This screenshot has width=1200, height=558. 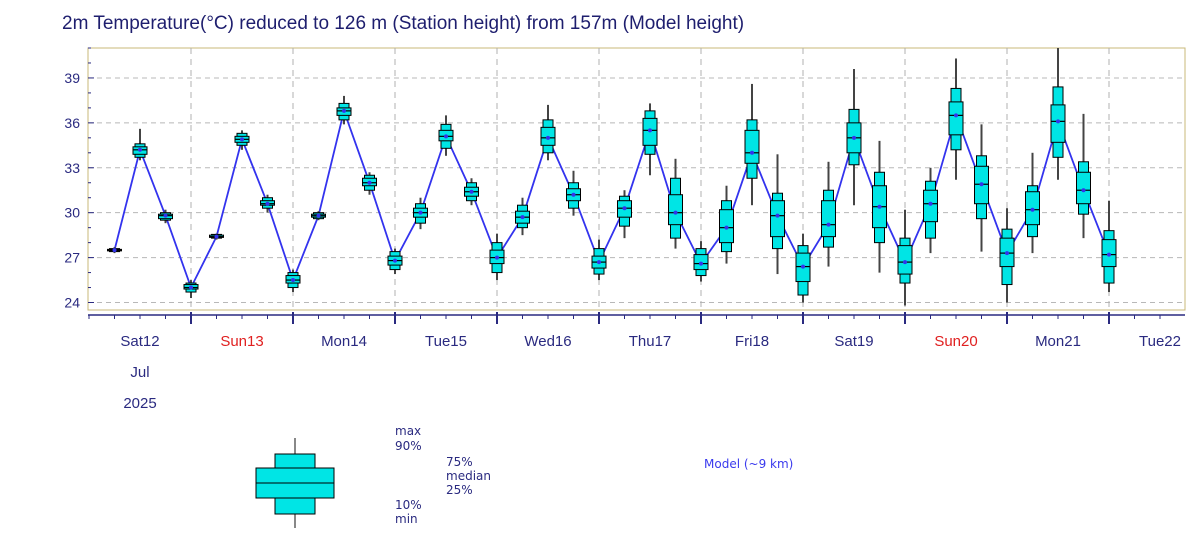 I want to click on x-sublabel: Jul, so click(x=139, y=372).